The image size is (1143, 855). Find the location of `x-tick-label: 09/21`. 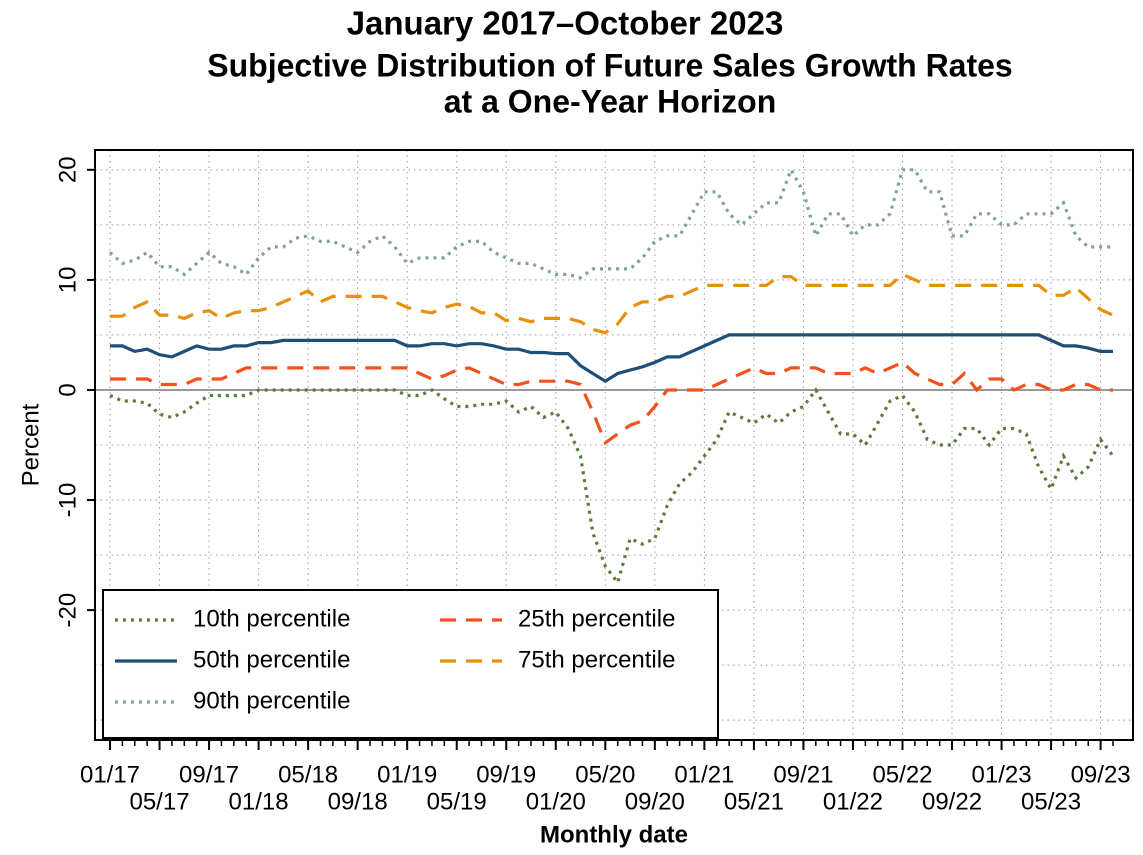

x-tick-label: 09/21 is located at coordinates (803, 774).